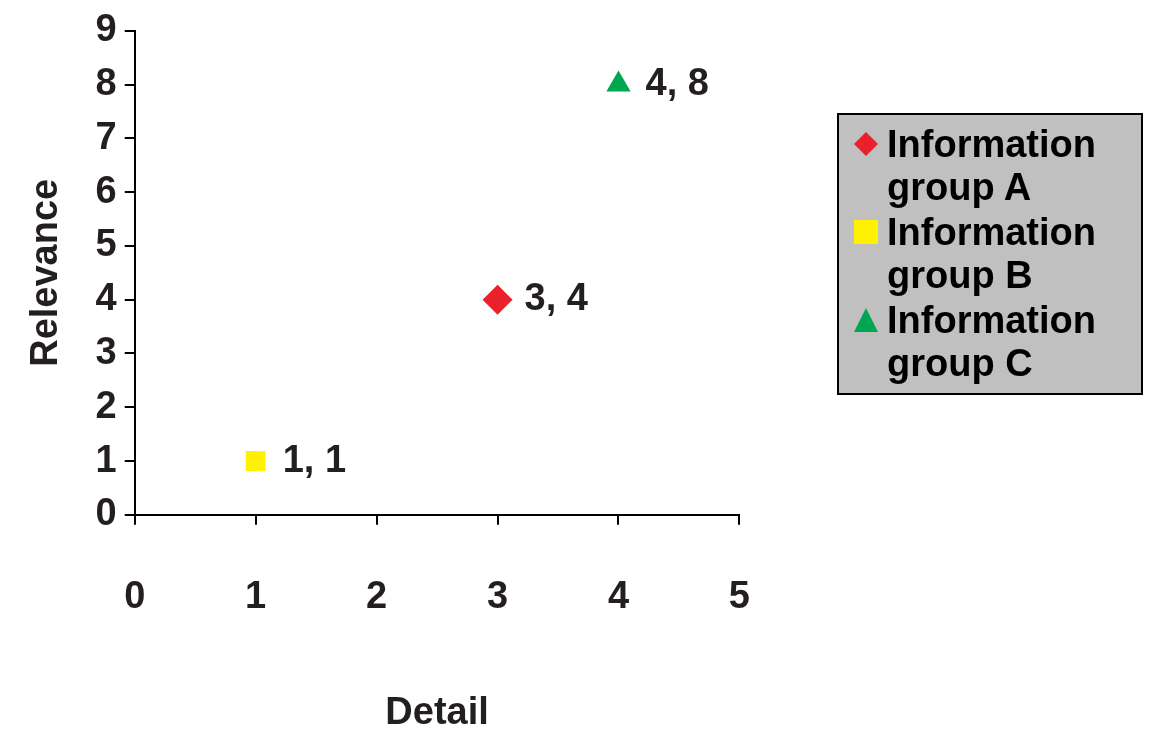 This screenshot has width=1161, height=754. I want to click on x-tick-label: 1, so click(256, 595).